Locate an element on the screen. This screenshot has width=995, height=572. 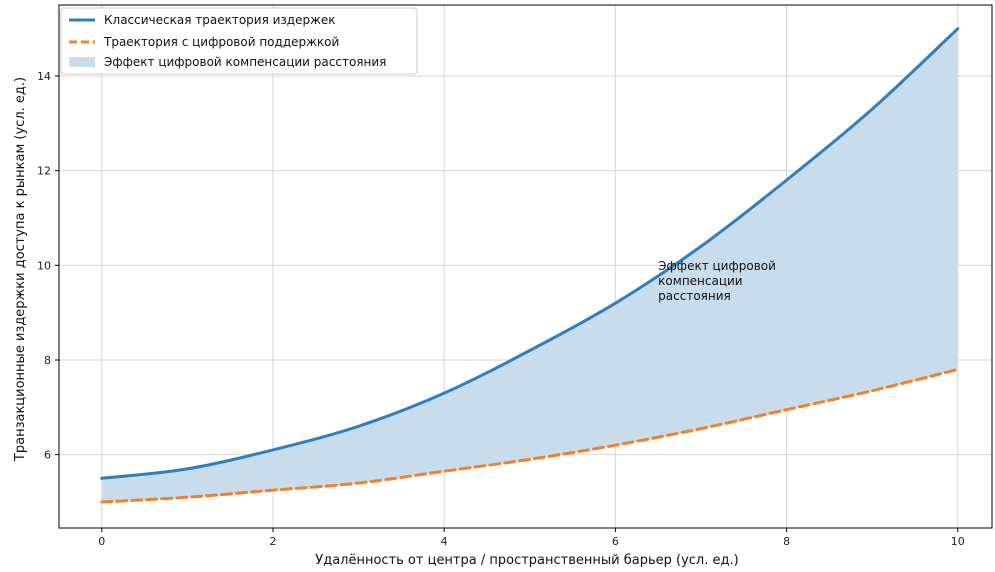
legend-box is located at coordinates (239, 41).